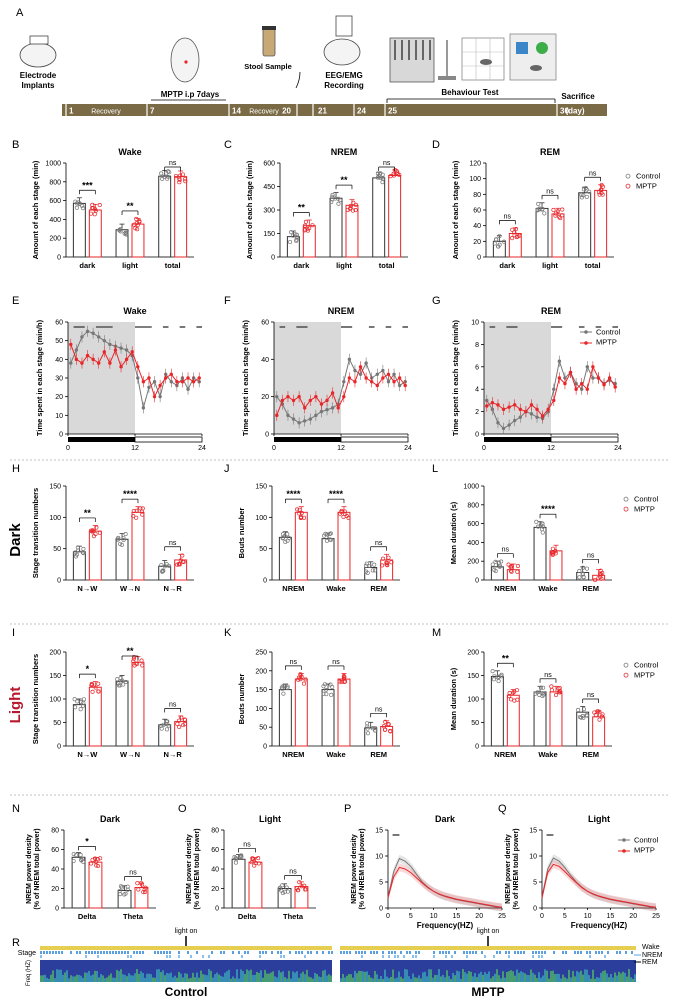  Describe the element at coordinates (542, 48) in the screenshot. I see `object-circle-icon` at that location.